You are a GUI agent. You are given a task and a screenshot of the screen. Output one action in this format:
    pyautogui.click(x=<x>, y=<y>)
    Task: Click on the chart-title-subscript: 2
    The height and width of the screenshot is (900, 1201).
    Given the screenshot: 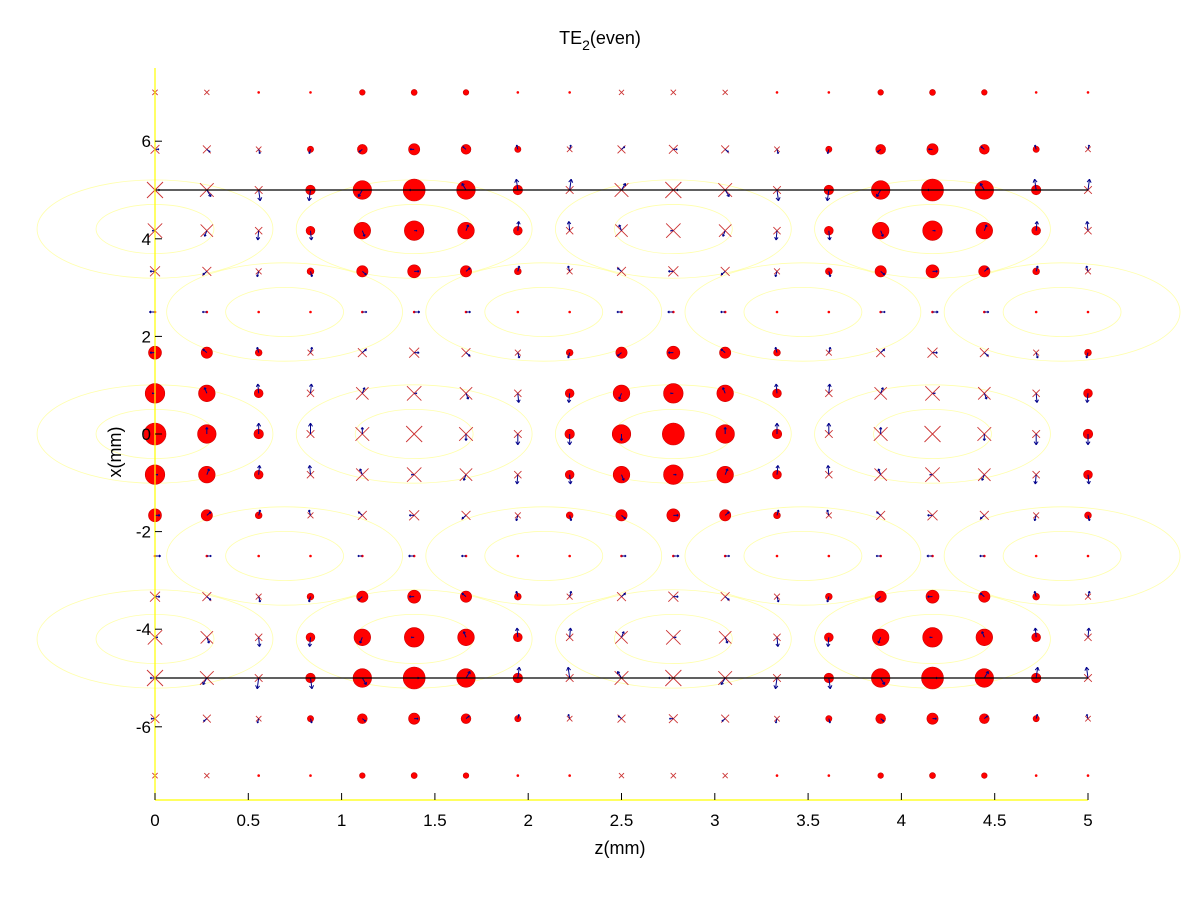 What is the action you would take?
    pyautogui.click(x=586, y=45)
    